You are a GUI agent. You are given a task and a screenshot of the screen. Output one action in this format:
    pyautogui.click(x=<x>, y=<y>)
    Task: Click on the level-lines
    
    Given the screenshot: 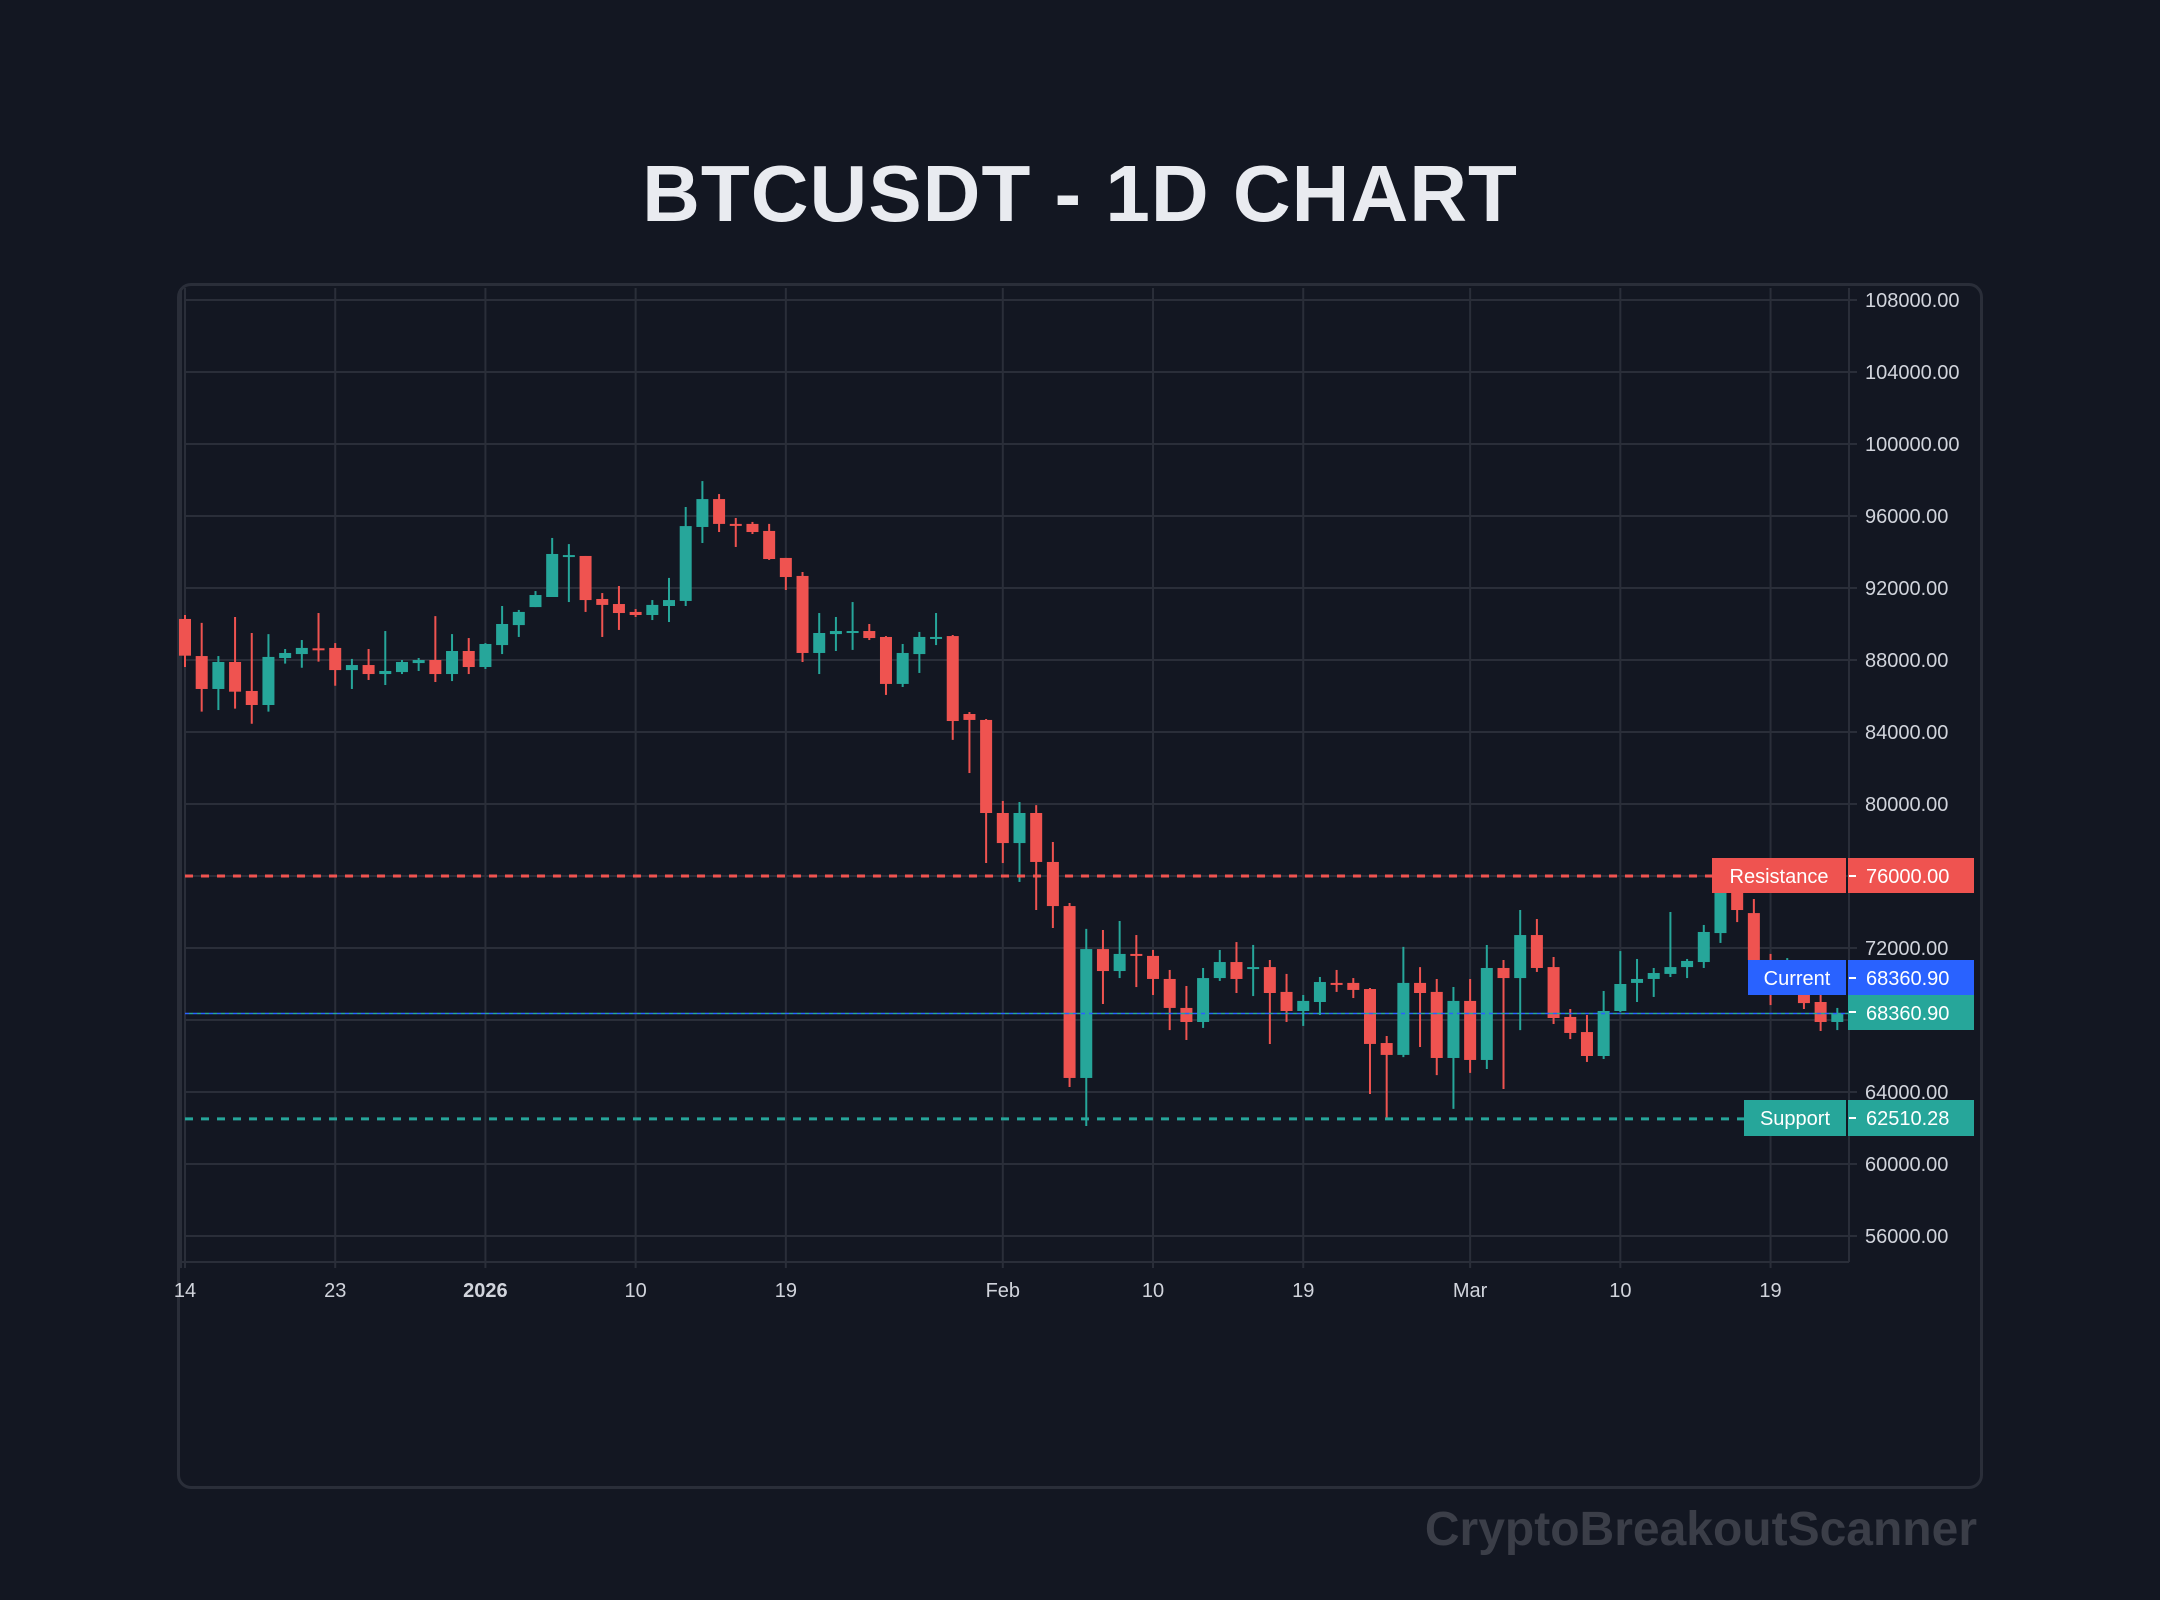 What is the action you would take?
    pyautogui.click(x=1017, y=997)
    